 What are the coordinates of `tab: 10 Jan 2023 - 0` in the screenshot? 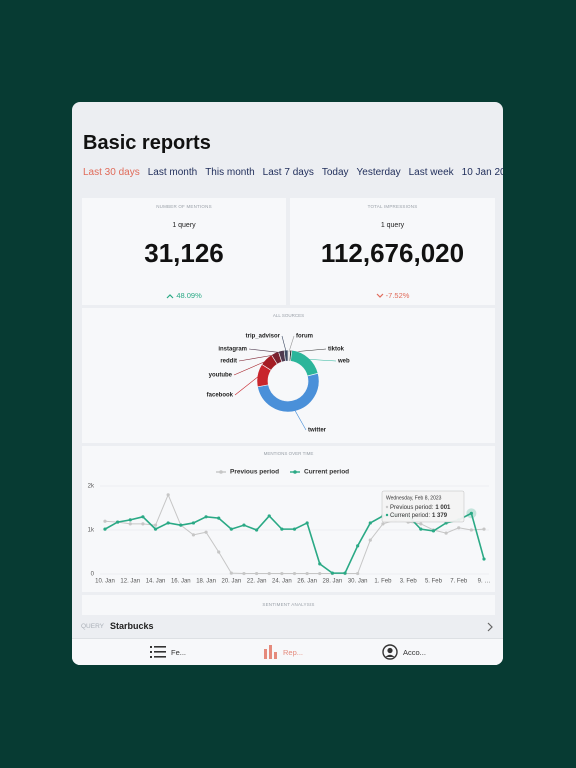 It's located at (482, 172).